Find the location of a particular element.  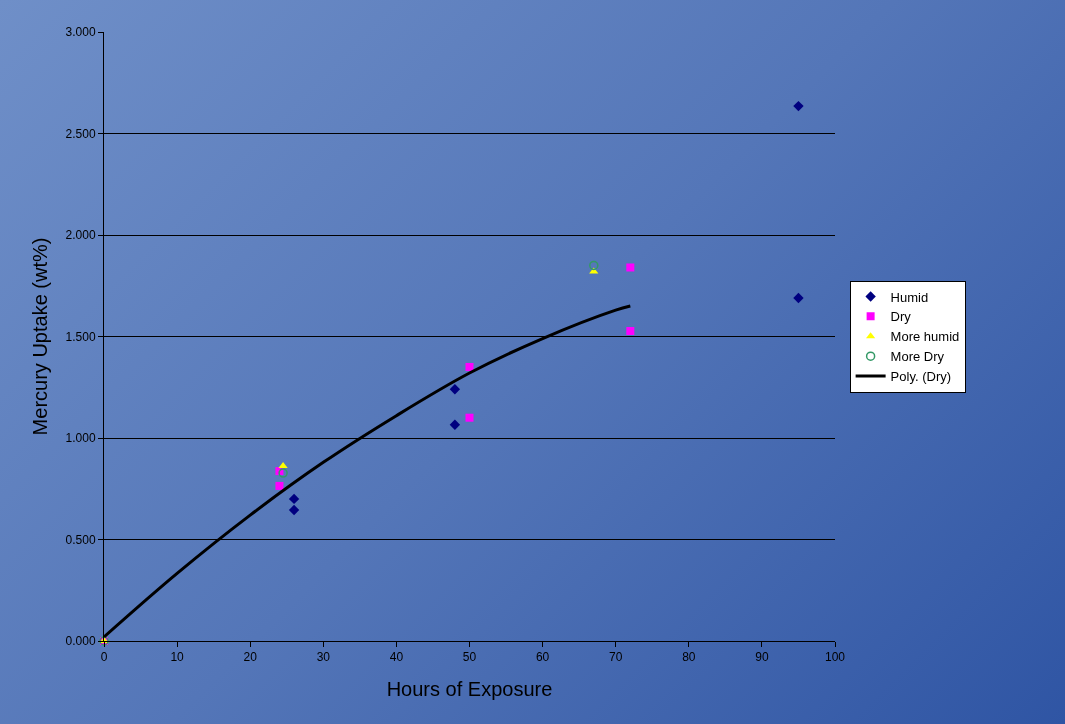

x-tick-label: 20 is located at coordinates (250, 657).